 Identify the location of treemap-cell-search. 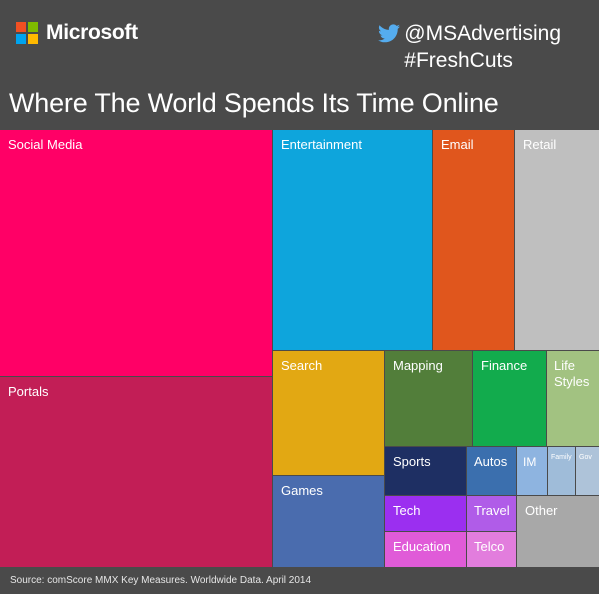
(328, 413).